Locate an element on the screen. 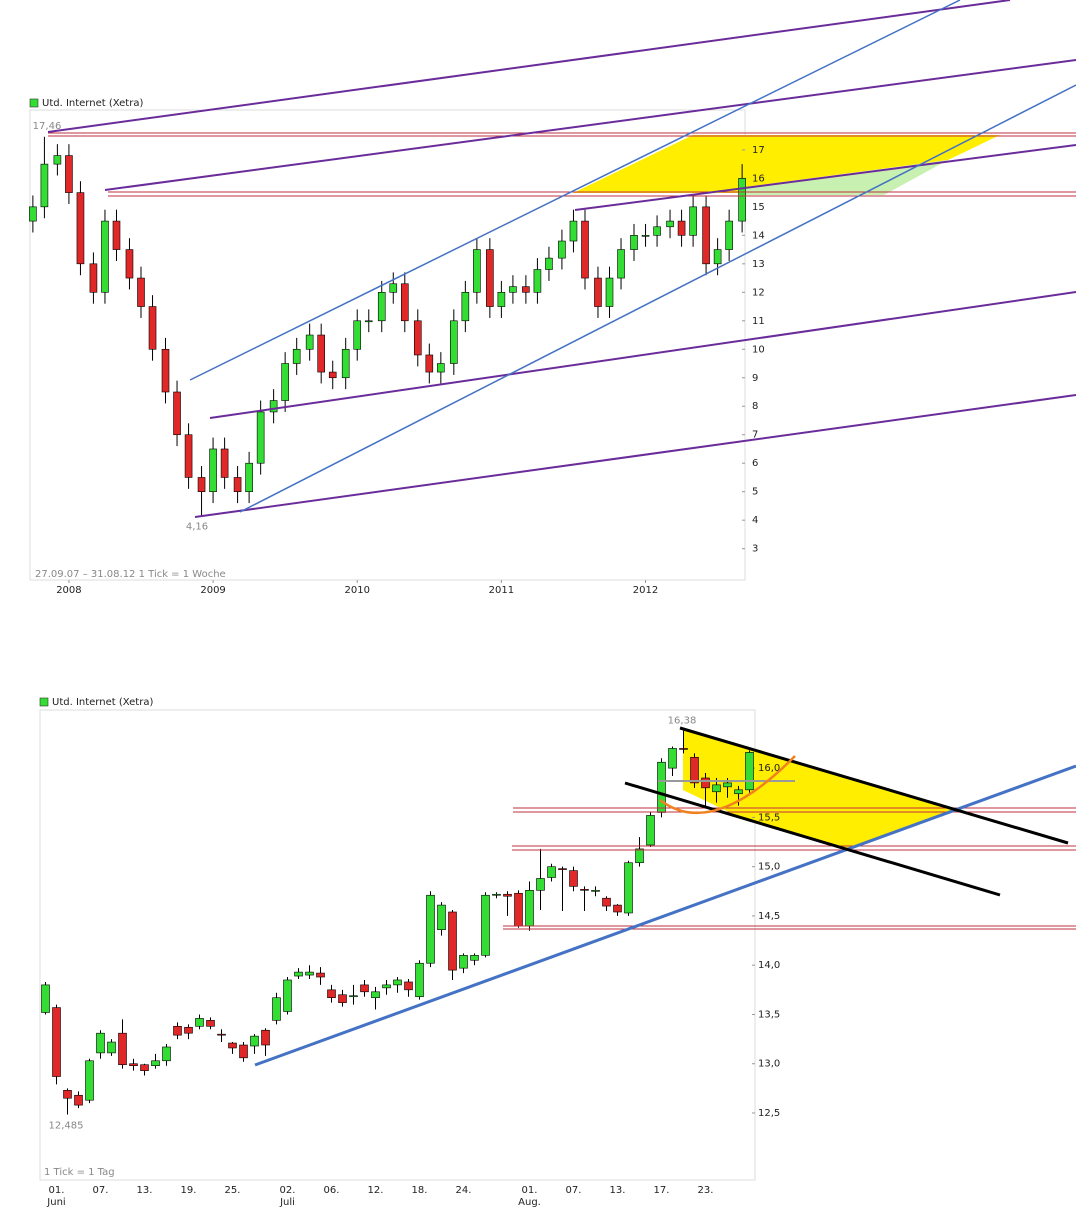  zone is located at coordinates (786, 164).